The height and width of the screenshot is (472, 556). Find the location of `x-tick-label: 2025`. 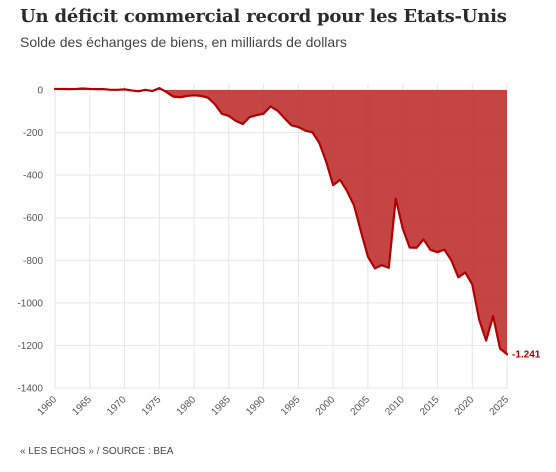

x-tick-label: 2025 is located at coordinates (500, 406).